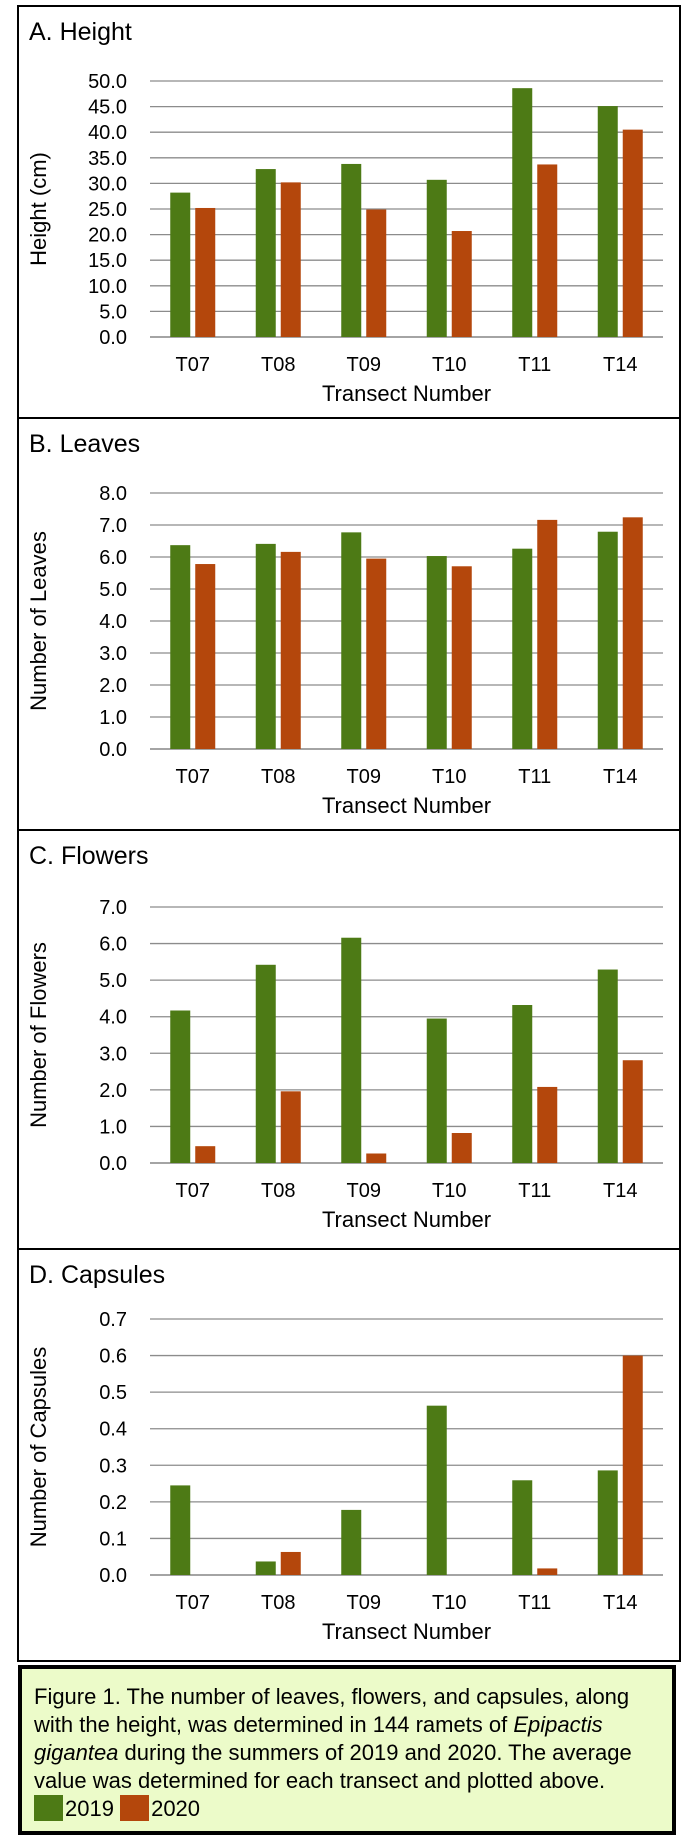 The width and height of the screenshot is (686, 1843). Describe the element at coordinates (290, 650) in the screenshot. I see `bar-b-t08-2020` at that location.